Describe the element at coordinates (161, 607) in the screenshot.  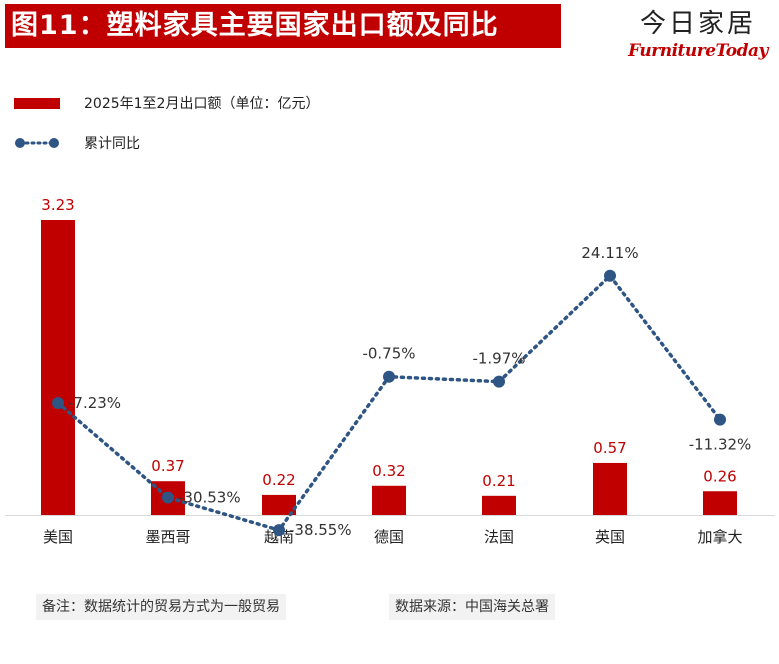
I see `footnote-note: 备注：数据统计的贸易方式为一般贸易` at that location.